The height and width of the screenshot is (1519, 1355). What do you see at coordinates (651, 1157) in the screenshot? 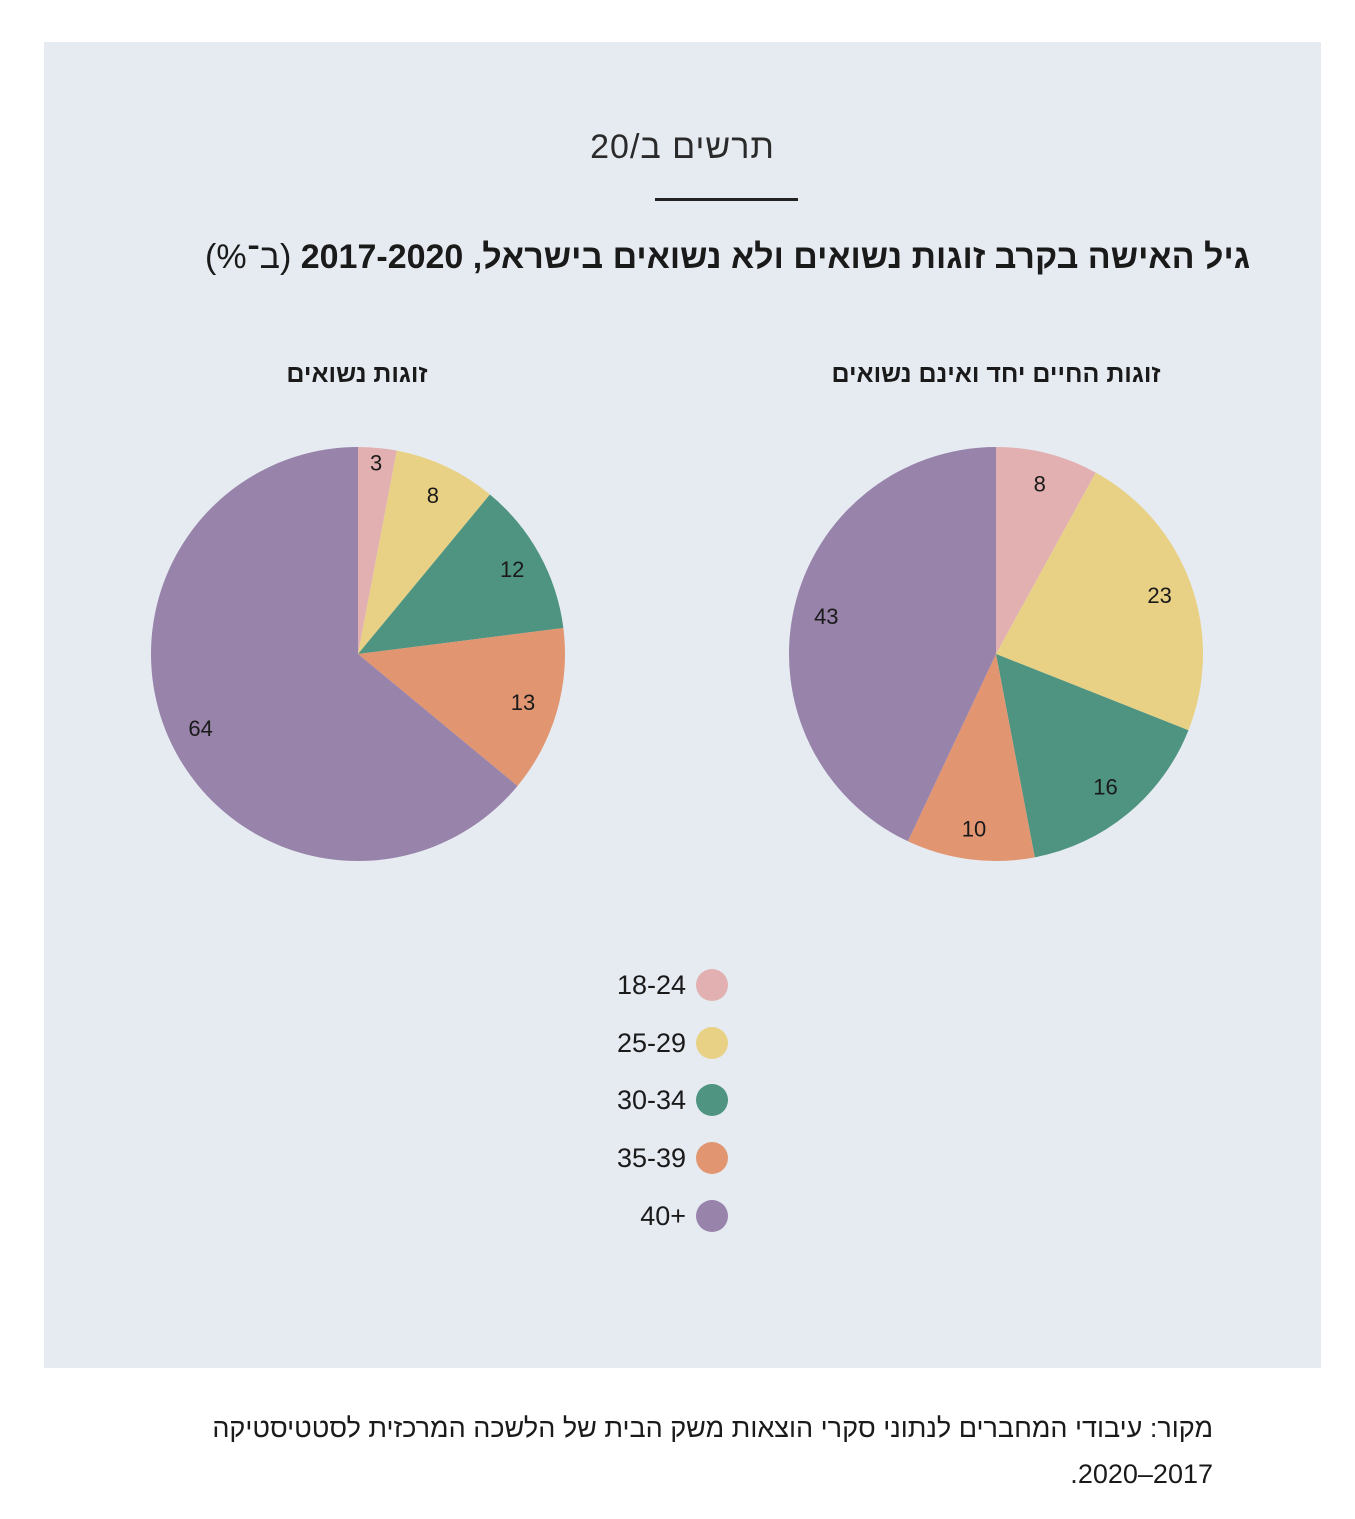
I see `legend-label: 35-39` at bounding box center [651, 1157].